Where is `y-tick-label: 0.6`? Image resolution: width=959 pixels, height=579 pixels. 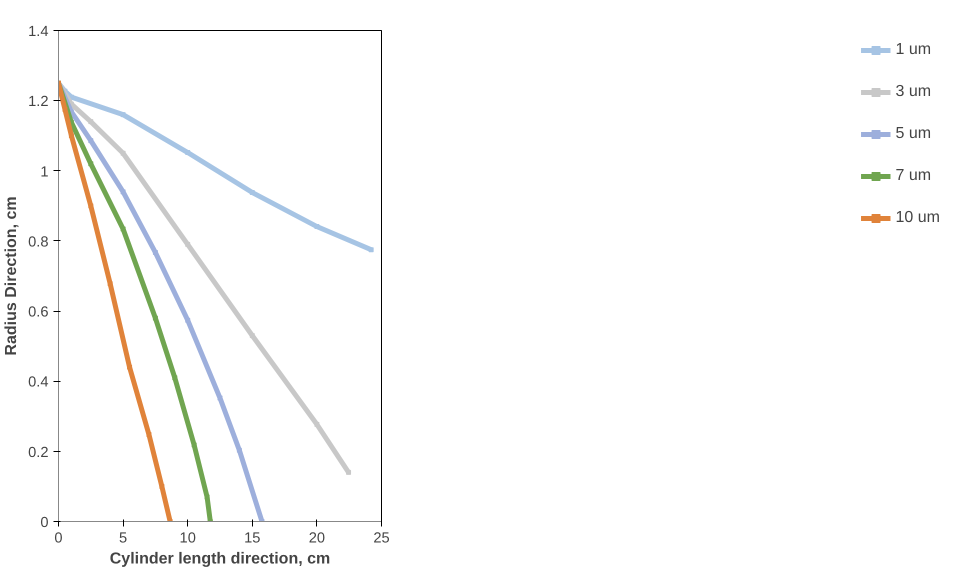 y-tick-label: 0.6 is located at coordinates (38, 312).